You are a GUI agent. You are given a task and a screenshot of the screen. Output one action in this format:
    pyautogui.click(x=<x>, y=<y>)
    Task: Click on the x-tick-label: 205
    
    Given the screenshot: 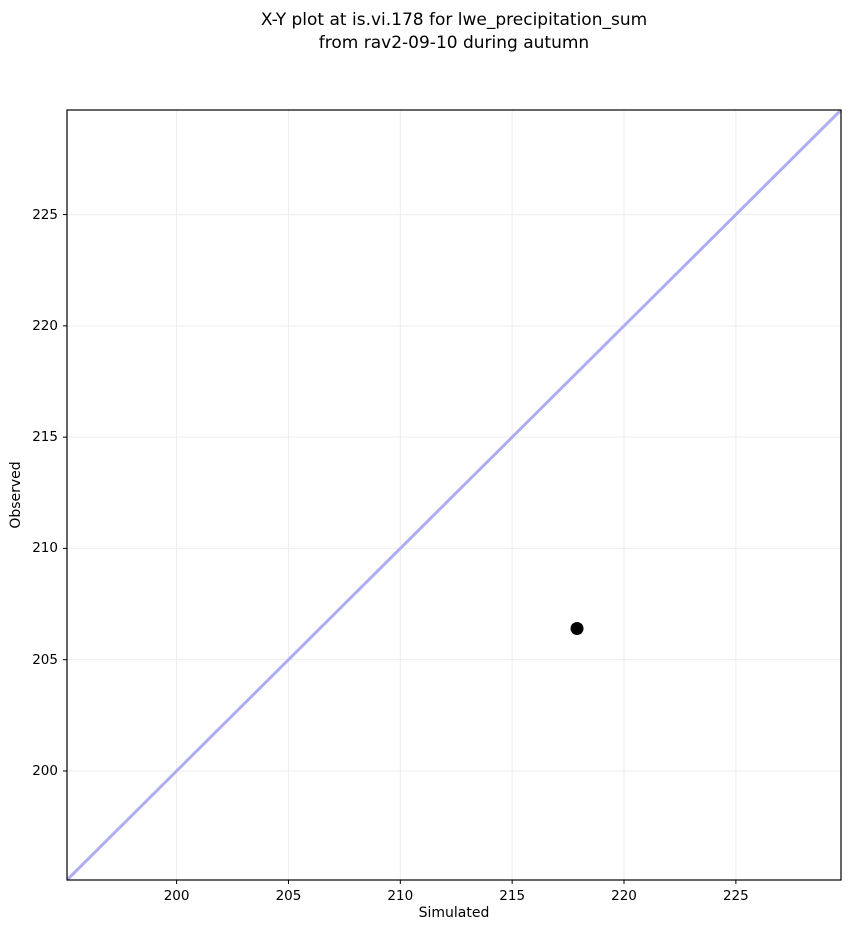 What is the action you would take?
    pyautogui.click(x=288, y=896)
    